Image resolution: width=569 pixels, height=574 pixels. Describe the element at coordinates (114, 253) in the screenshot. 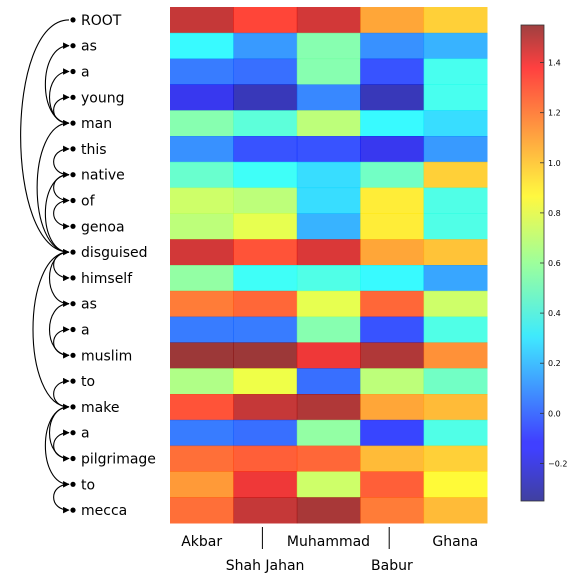

I see `row-label: disguised` at that location.